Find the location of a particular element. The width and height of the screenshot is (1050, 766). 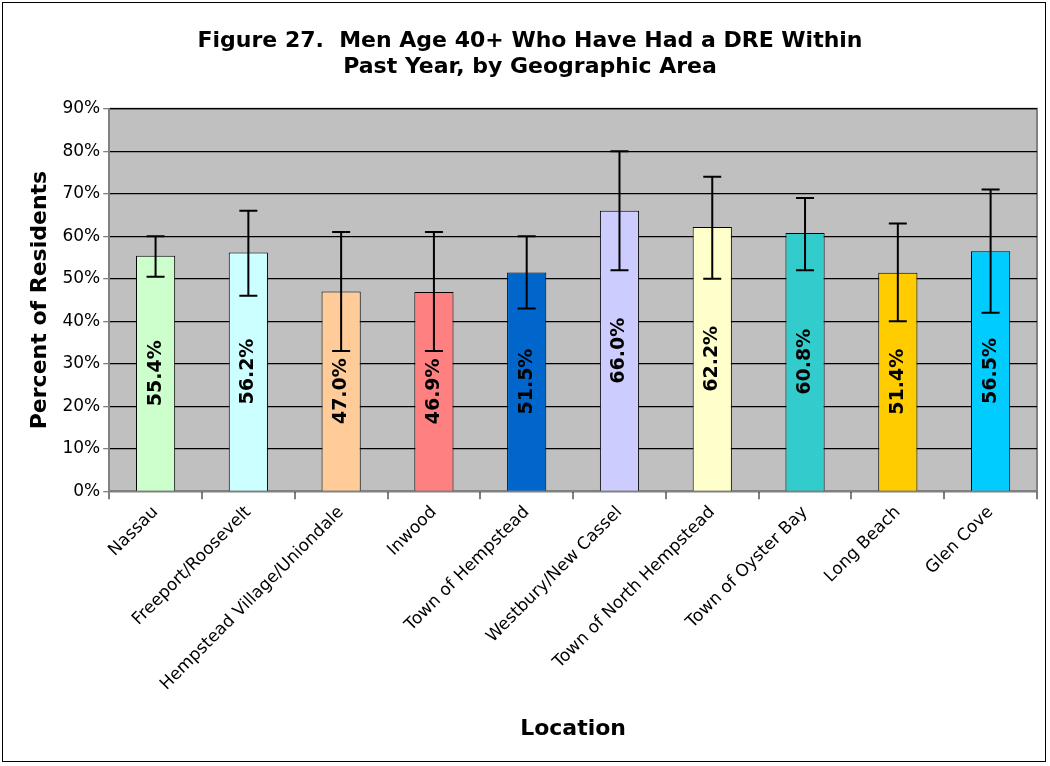

y-tick-label: 50% is located at coordinates (81, 277).